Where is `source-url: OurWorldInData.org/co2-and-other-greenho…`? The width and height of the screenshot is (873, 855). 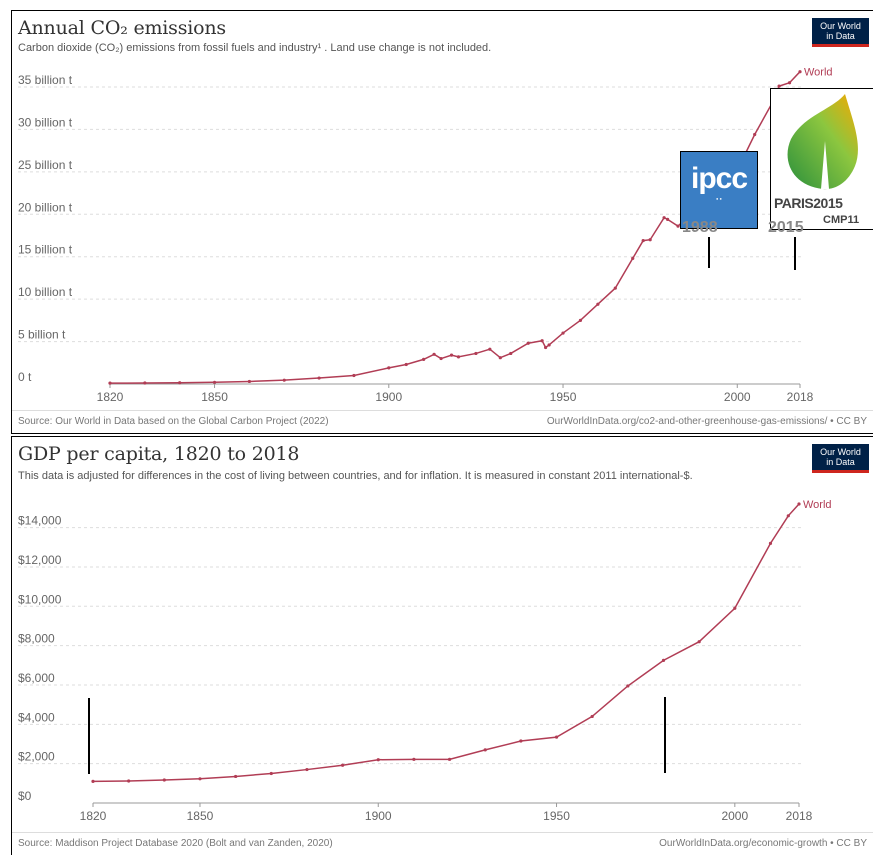
source-url: OurWorldInData.org/co2-and-other-greenho… is located at coordinates (706, 421).